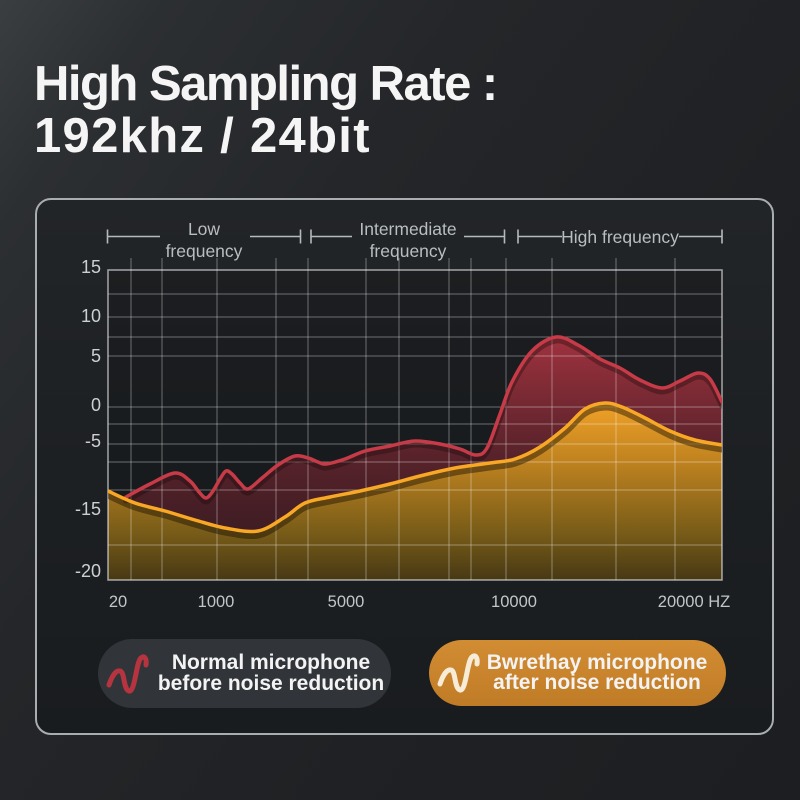 This screenshot has width=800, height=800. What do you see at coordinates (346, 602) in the screenshot?
I see `svg-text: 5000` at bounding box center [346, 602].